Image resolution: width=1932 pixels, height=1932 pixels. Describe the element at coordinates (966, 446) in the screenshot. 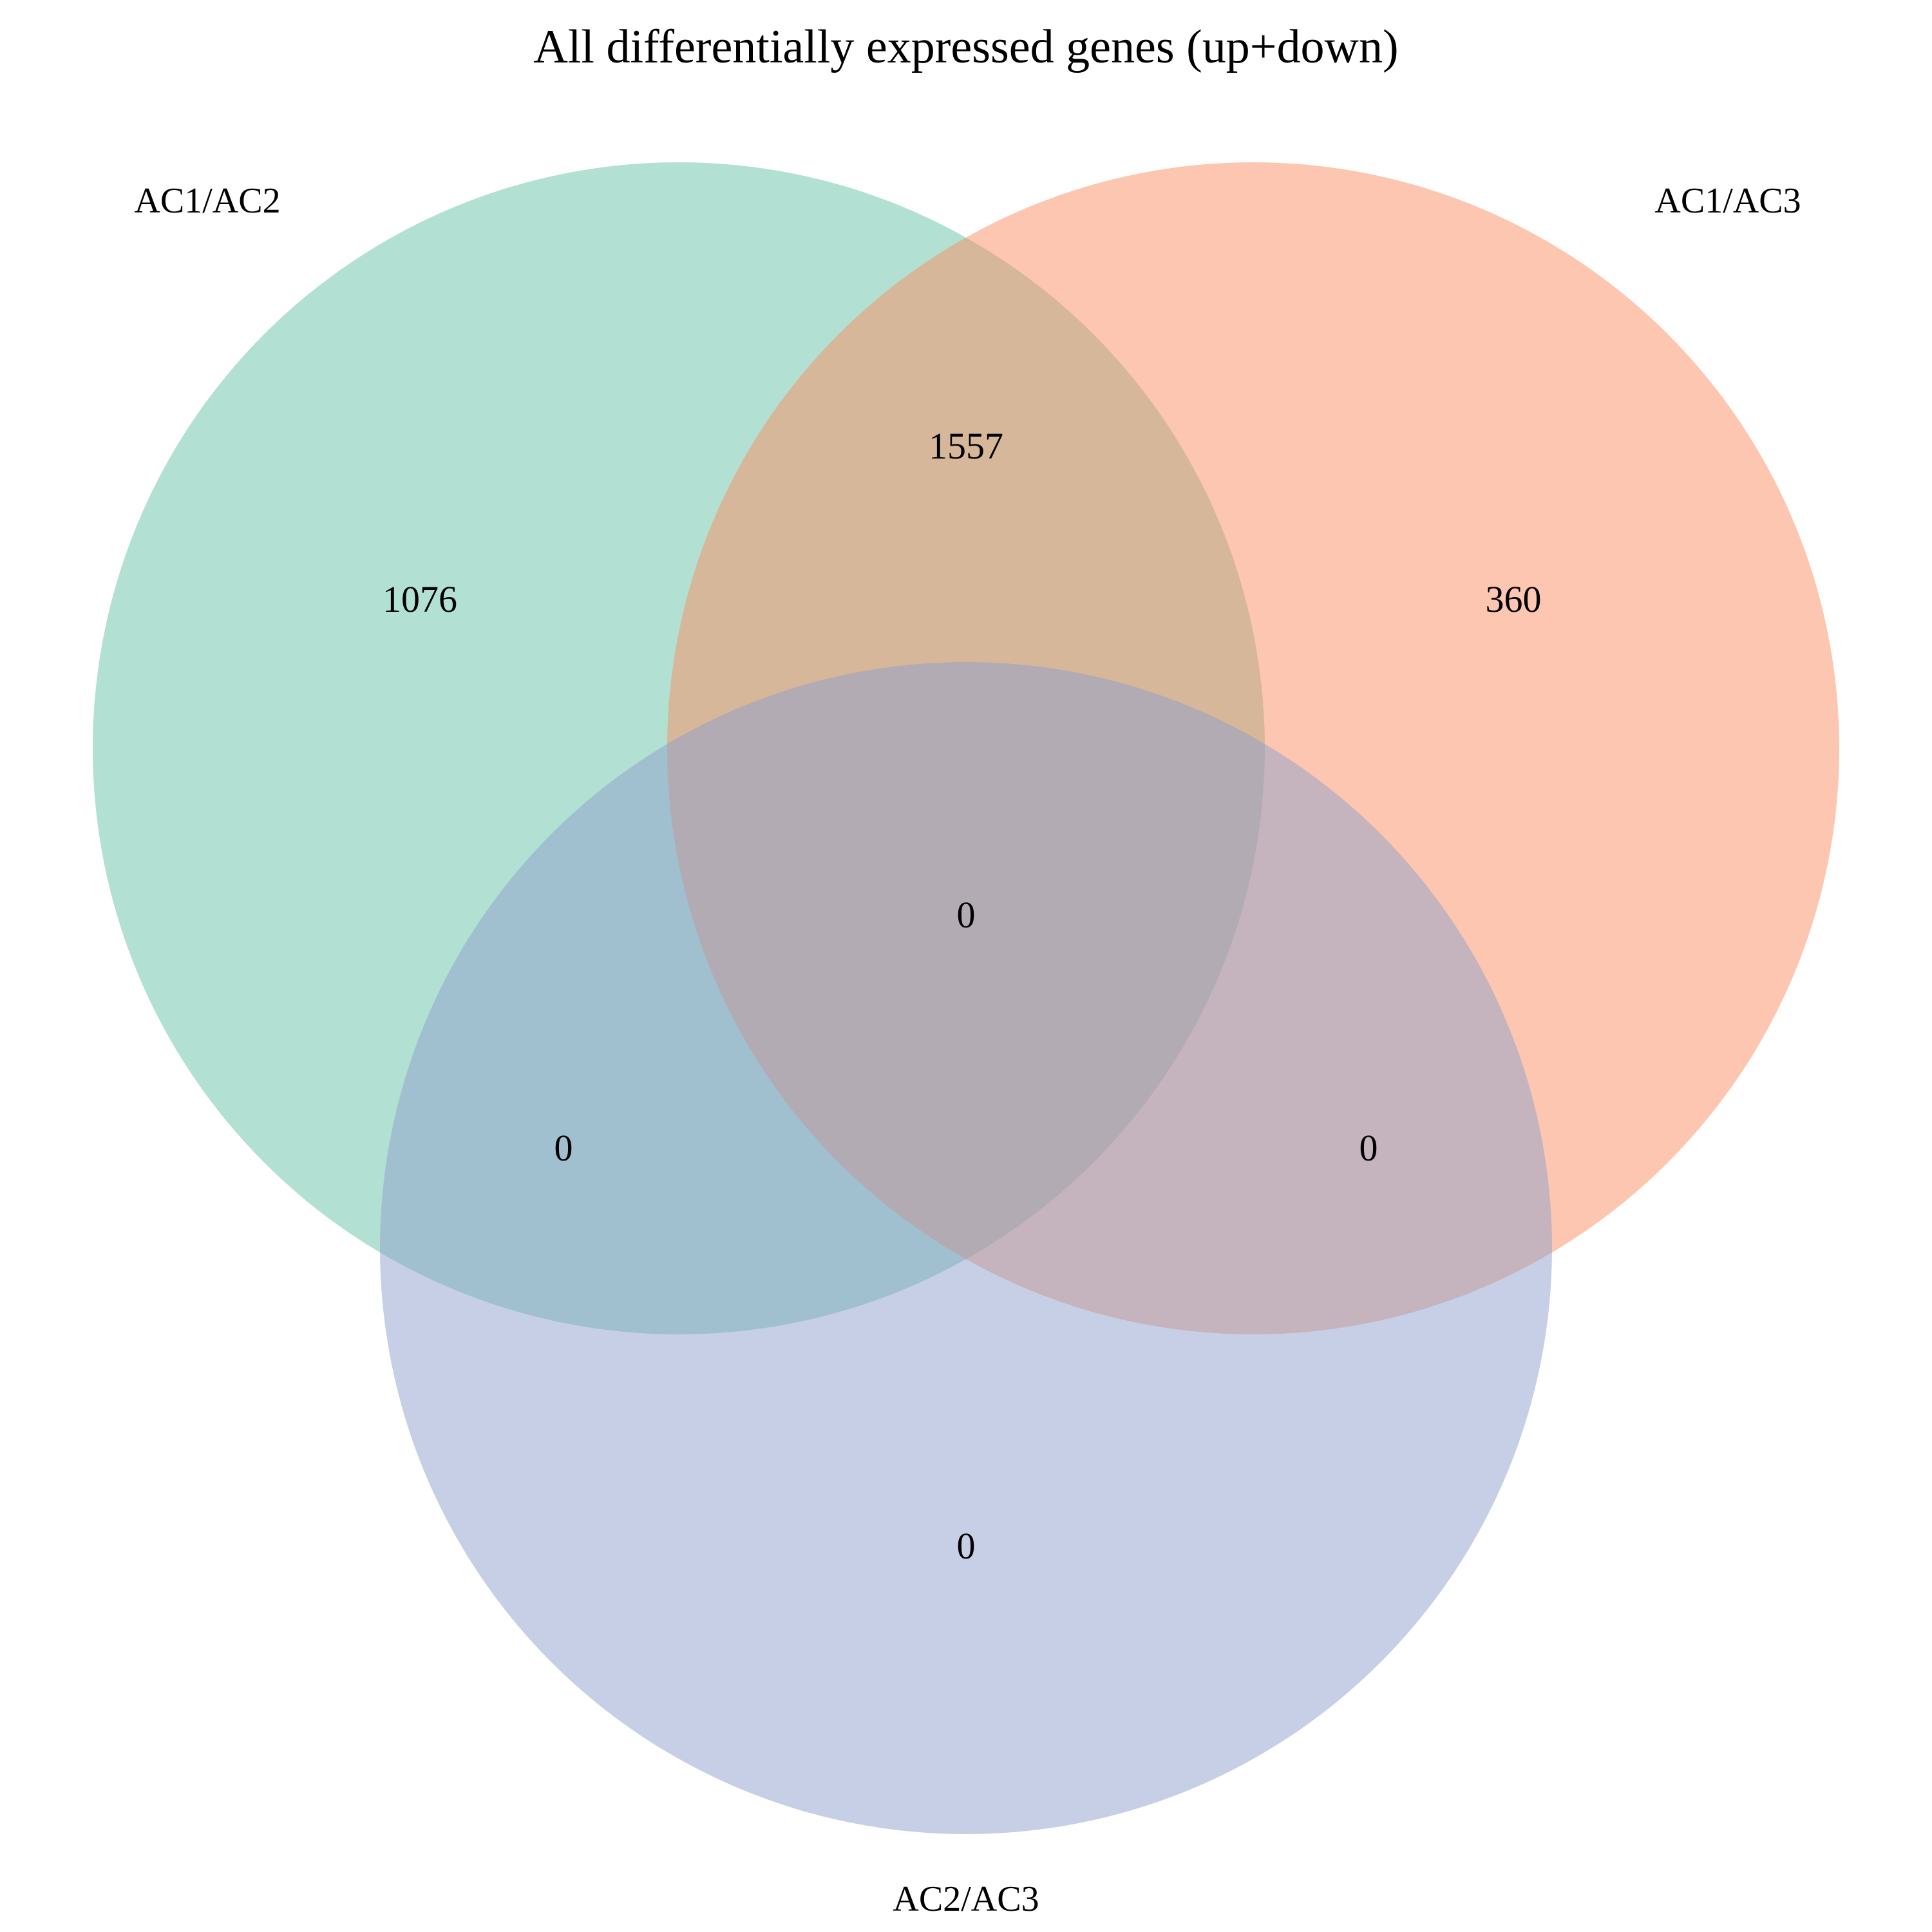

I see `count-ac1-ac2-and-ac1-ac3: 1557` at that location.